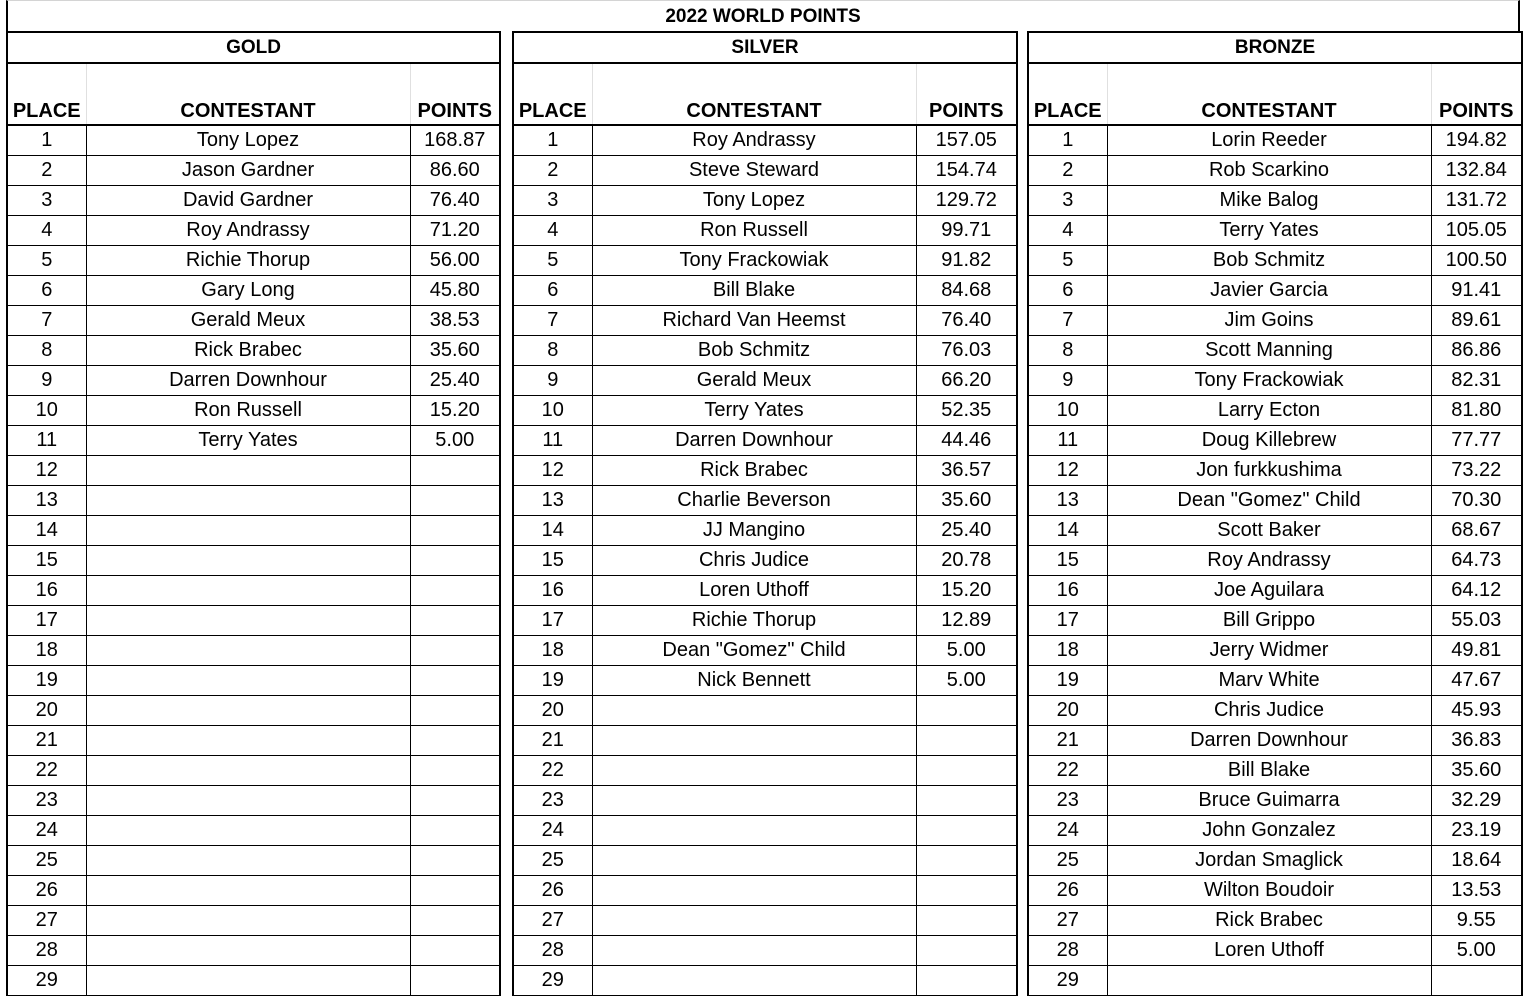 This screenshot has width=1532, height=996. I want to click on place-cell: 18, so click(1067, 650).